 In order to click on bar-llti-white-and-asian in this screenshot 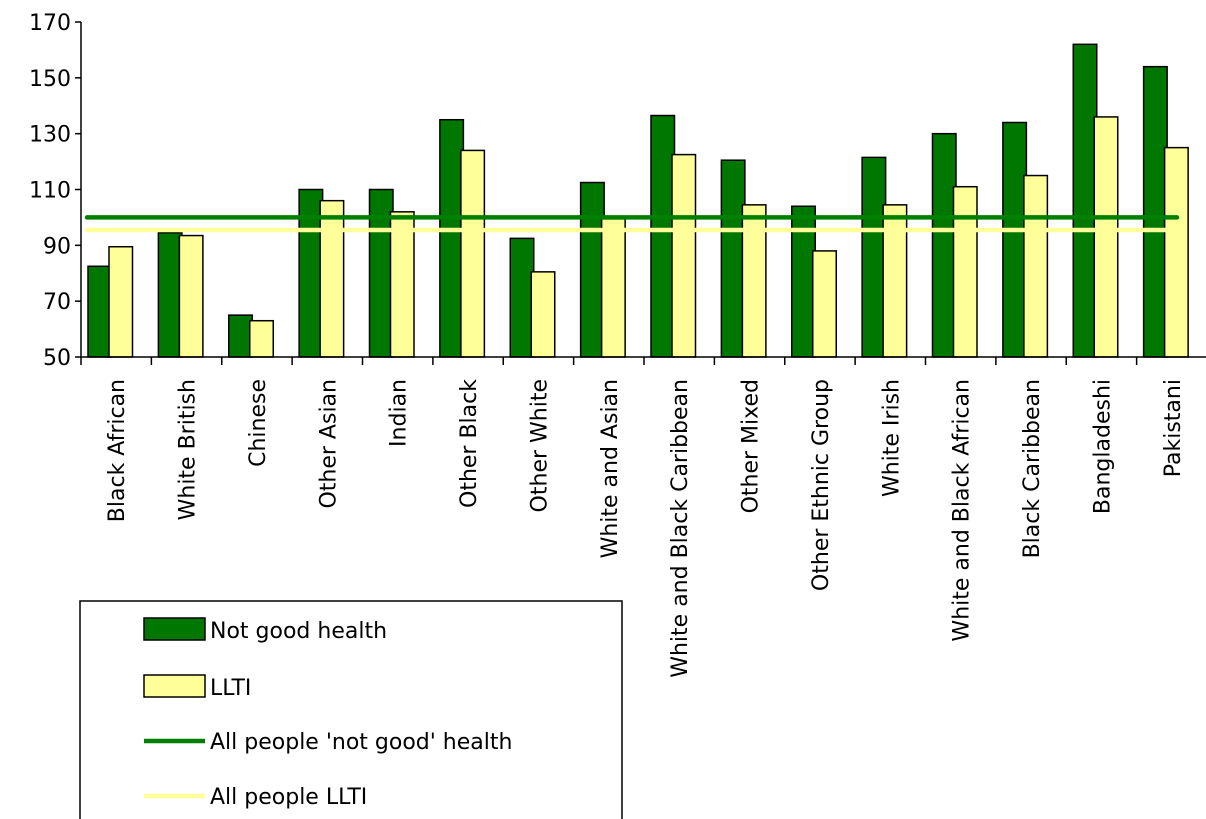, I will do `click(613, 288)`.